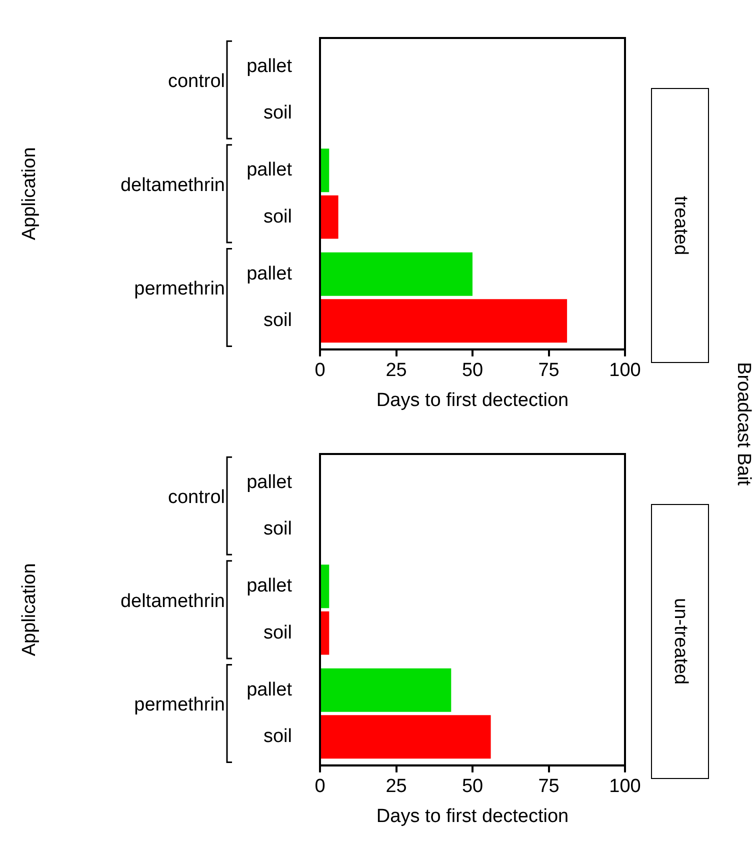 The image size is (756, 842). Describe the element at coordinates (743, 424) in the screenshot. I see `text: Broadcast Bait` at that location.